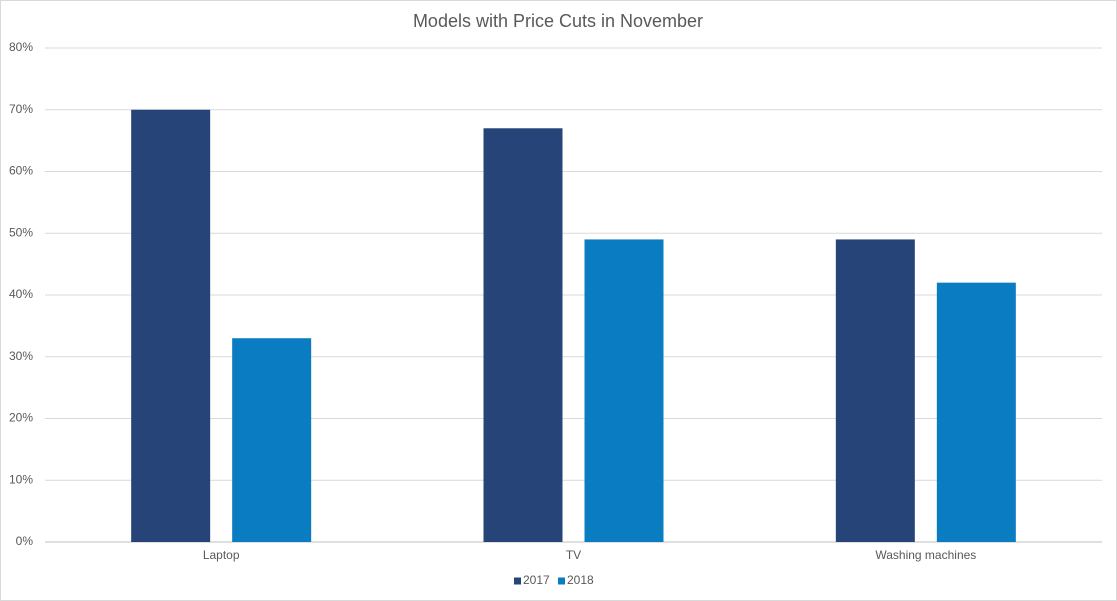 The height and width of the screenshot is (601, 1117). Describe the element at coordinates (21, 294) in the screenshot. I see `y-tick-label: 40%` at that location.